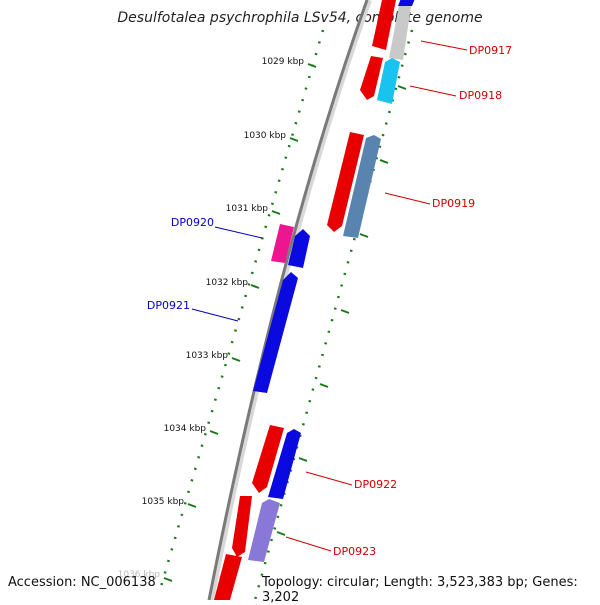 This screenshot has width=600, height=605. Describe the element at coordinates (227, 283) in the screenshot. I see `tick-label: 1032 kbp` at that location.